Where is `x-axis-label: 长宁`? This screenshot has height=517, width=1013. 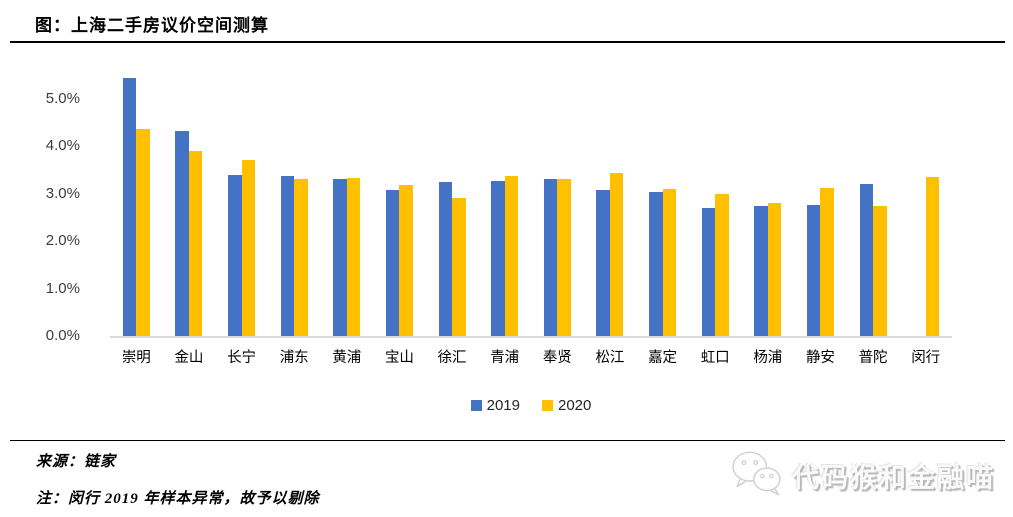
x-axis-label: 长宁 is located at coordinates (242, 358).